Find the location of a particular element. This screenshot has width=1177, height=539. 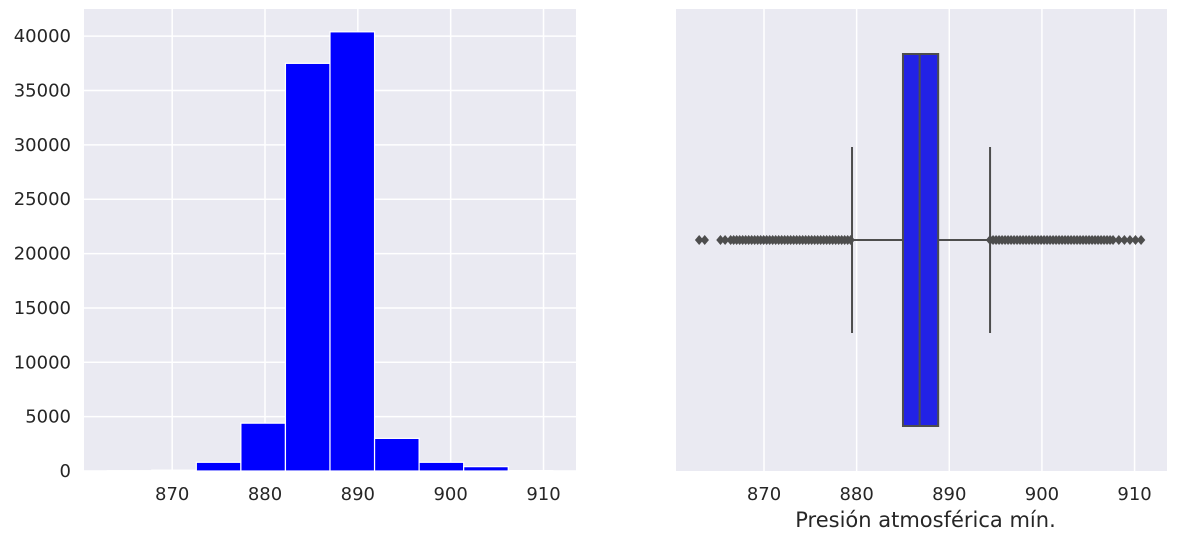

histogram-y-tick-label: 35000 is located at coordinates (42, 91).